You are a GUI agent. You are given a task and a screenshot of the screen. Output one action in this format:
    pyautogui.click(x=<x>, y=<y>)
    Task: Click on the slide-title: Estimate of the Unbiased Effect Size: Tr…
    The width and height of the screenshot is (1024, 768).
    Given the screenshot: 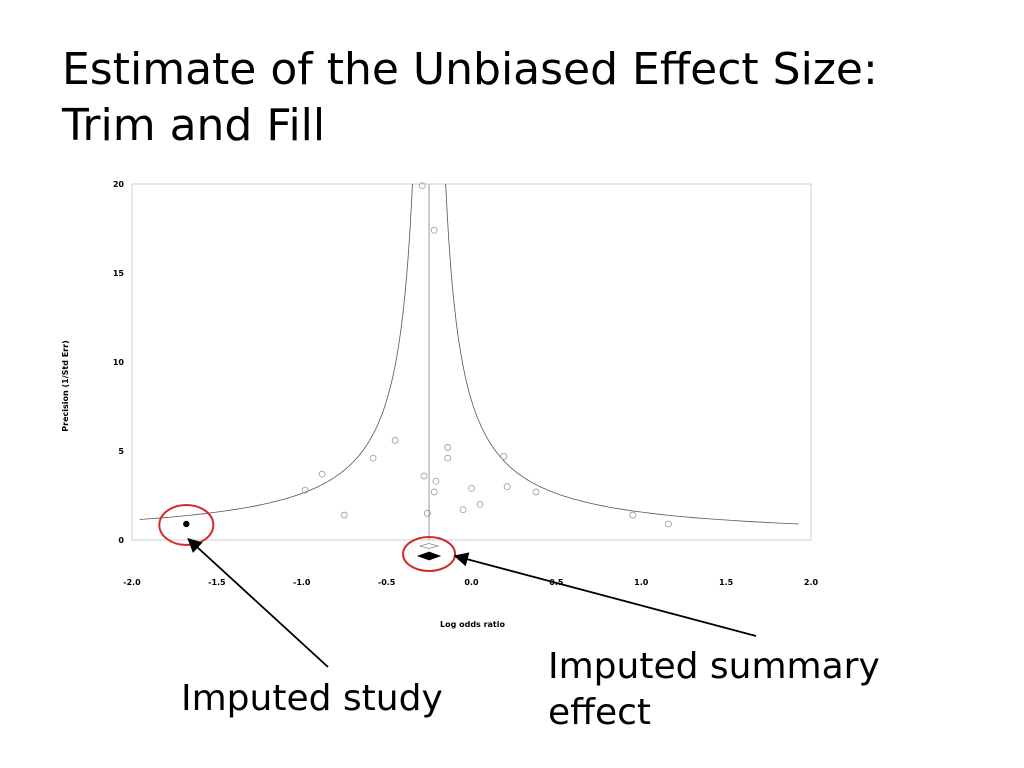 What is the action you would take?
    pyautogui.click(x=470, y=97)
    